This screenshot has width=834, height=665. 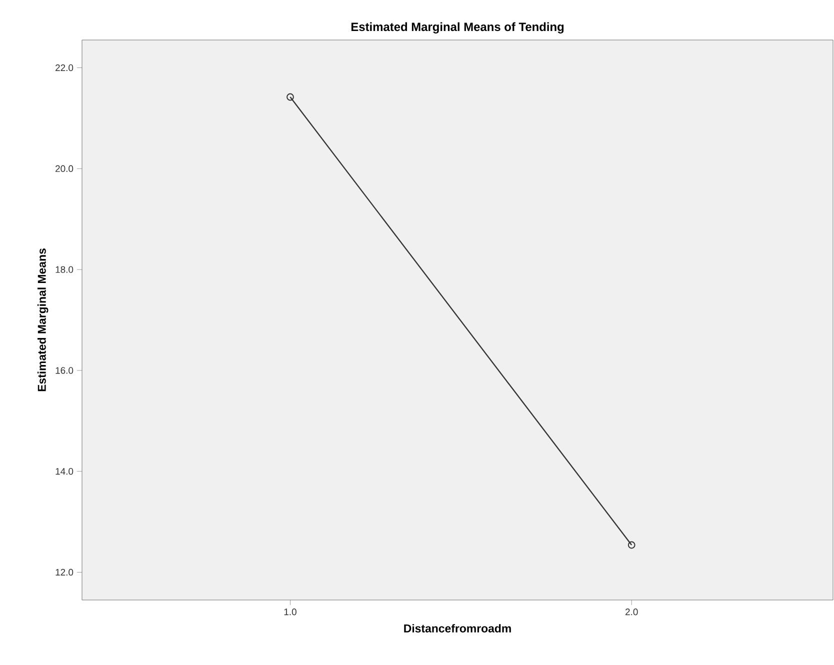 I want to click on chart-title: Estimated Marginal Means of Tending, so click(x=457, y=28).